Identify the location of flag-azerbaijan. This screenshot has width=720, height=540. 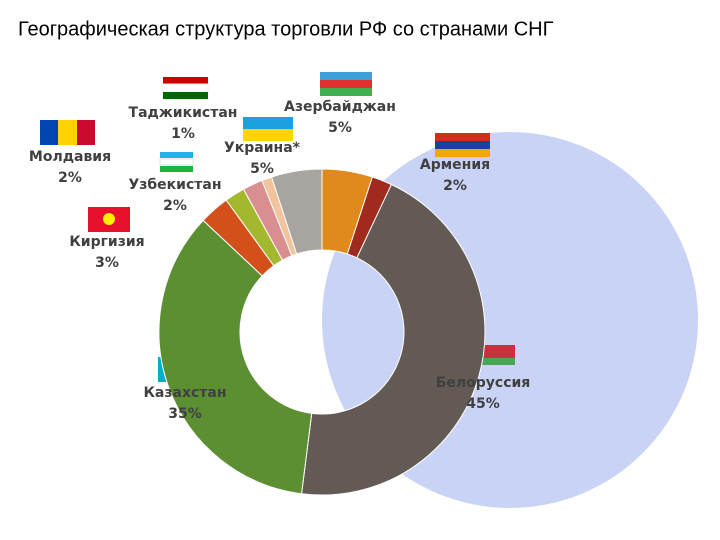
(346, 84).